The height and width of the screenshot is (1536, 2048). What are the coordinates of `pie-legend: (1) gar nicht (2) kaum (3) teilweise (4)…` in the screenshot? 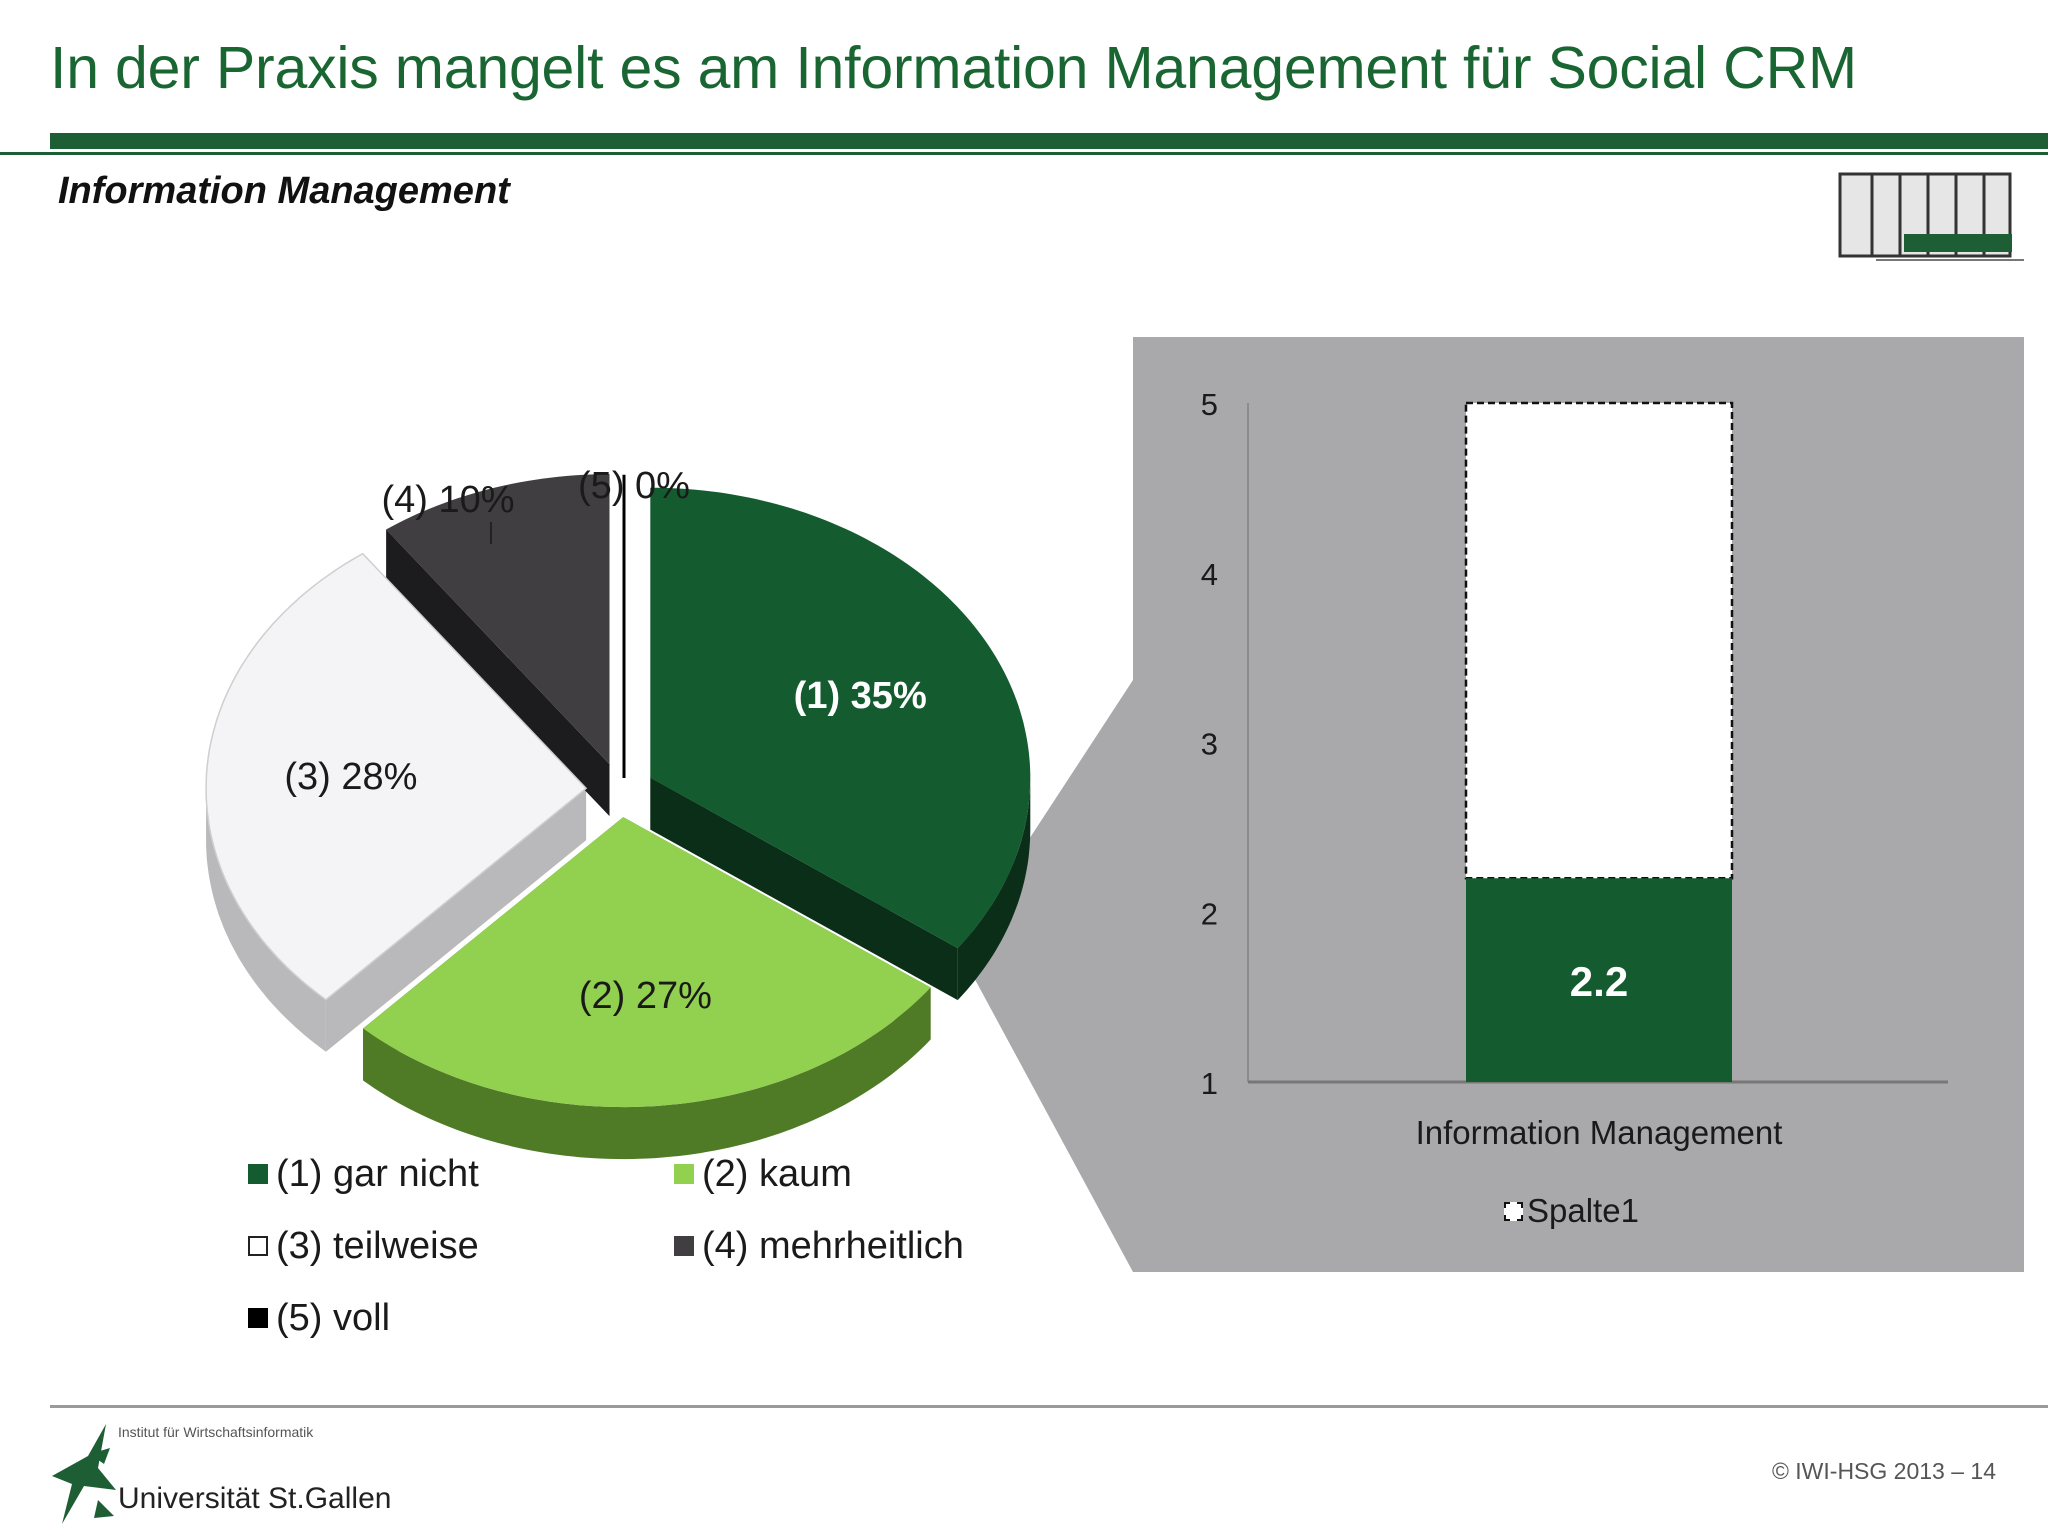 It's located at (648, 1270).